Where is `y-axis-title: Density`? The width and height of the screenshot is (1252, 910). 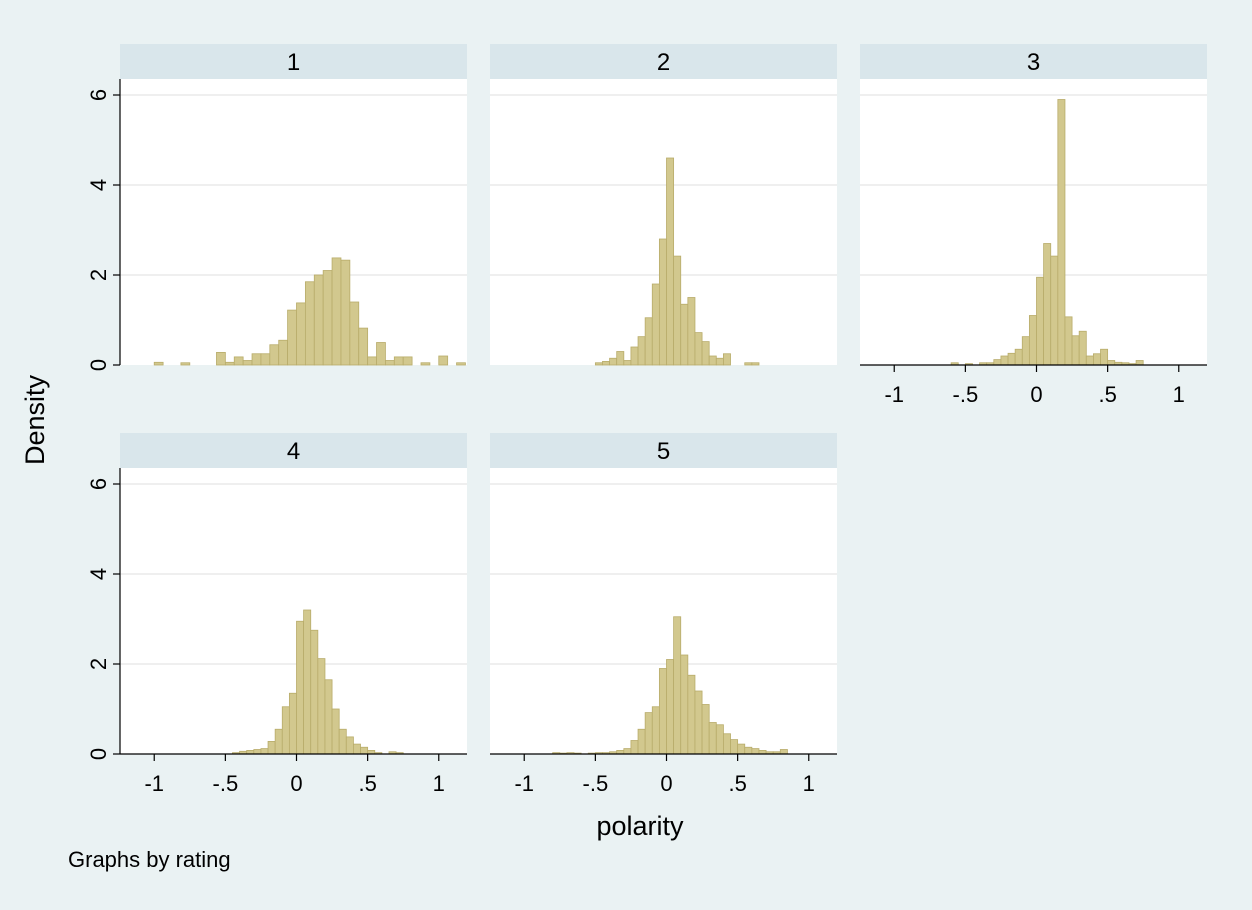 y-axis-title: Density is located at coordinates (35, 419).